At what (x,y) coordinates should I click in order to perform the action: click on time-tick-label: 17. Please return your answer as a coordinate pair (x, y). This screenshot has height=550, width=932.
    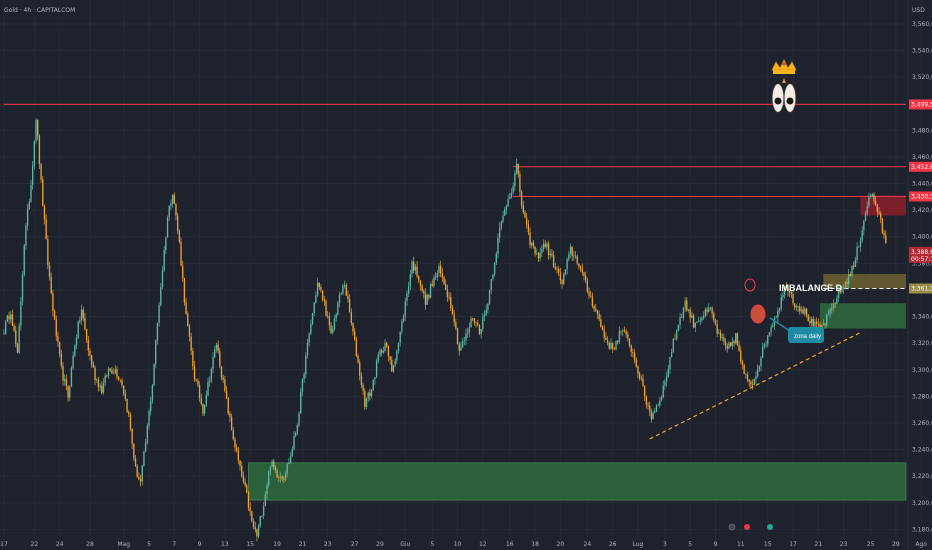
    Looking at the image, I should click on (793, 544).